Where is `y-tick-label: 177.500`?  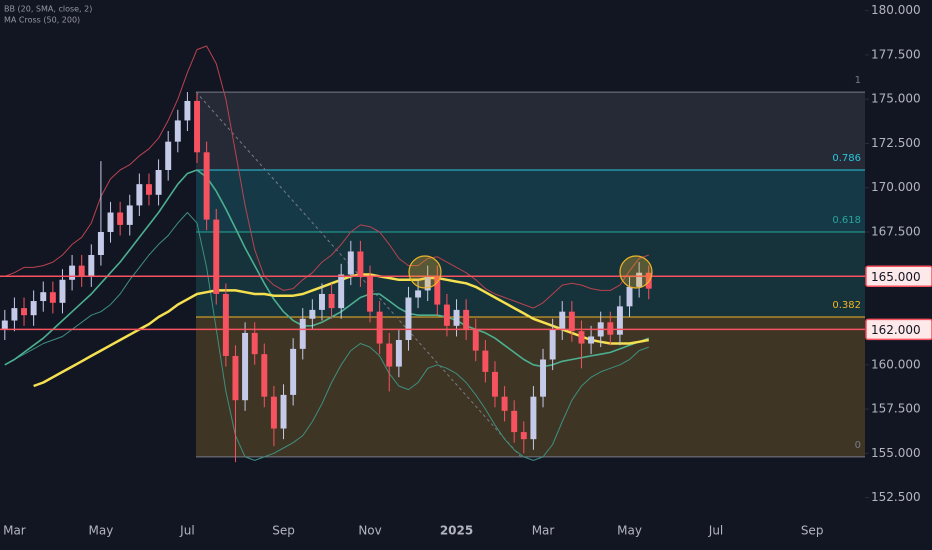
y-tick-label: 177.500 is located at coordinates (896, 54).